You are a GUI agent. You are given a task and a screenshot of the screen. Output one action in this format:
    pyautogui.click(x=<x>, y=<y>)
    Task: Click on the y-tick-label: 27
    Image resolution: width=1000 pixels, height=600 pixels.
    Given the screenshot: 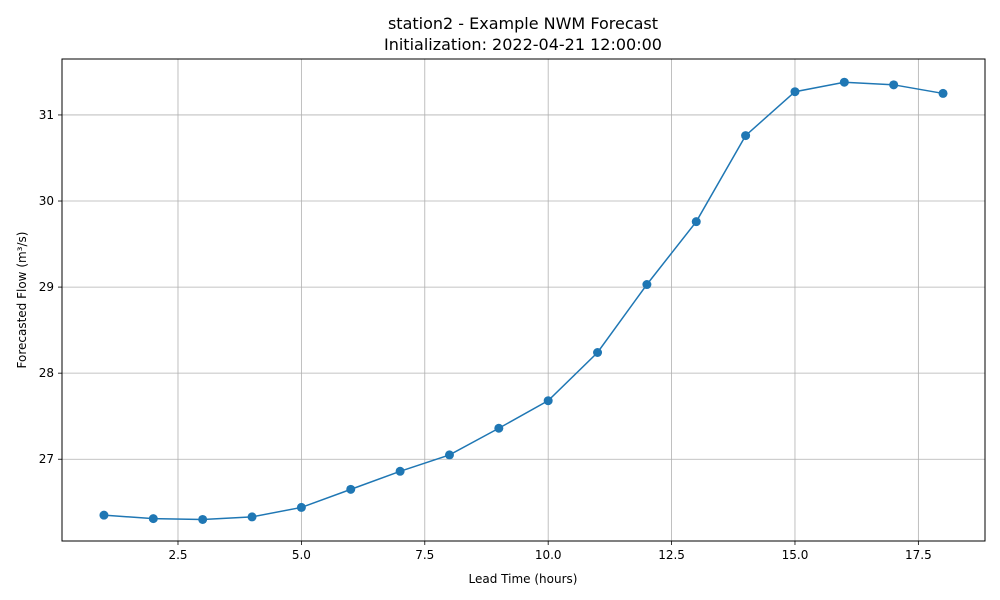 What is the action you would take?
    pyautogui.click(x=46, y=459)
    